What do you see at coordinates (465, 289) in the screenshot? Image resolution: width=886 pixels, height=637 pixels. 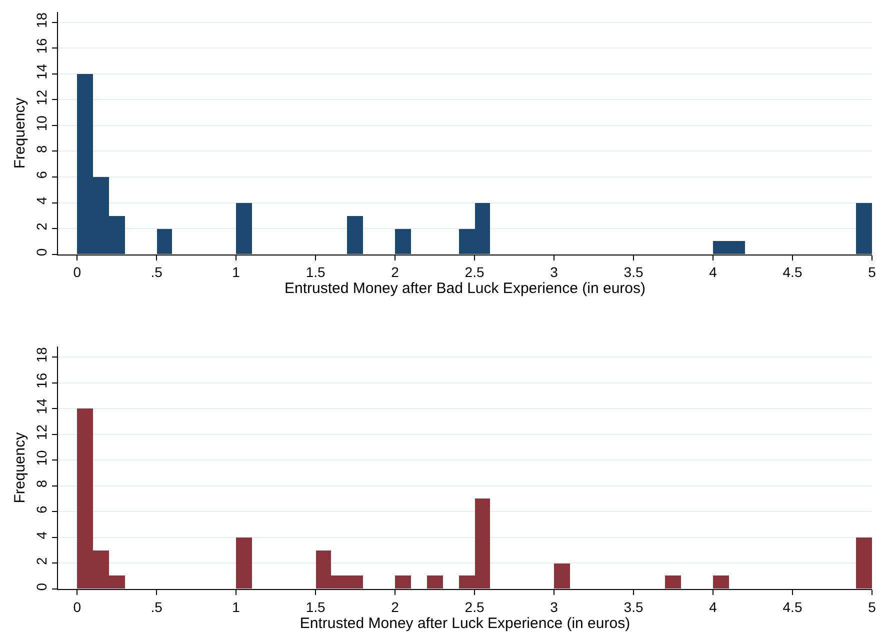 I see `x-axis-title: Entrusted Money after Bad Luck Experience (in euros)` at bounding box center [465, 289].